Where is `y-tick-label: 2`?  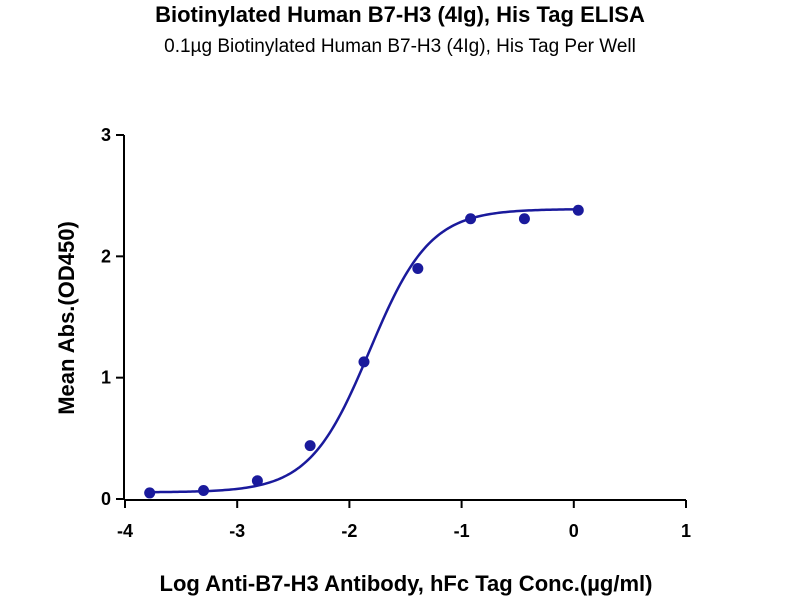
y-tick-label: 2 is located at coordinates (106, 256).